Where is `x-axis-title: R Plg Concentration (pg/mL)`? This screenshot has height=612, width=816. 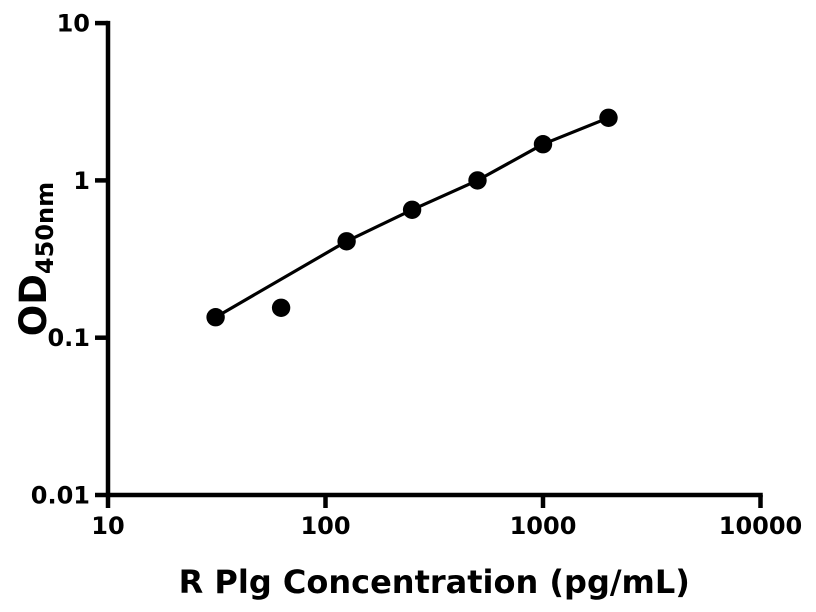 x-axis-title: R Plg Concentration (pg/mL) is located at coordinates (434, 582).